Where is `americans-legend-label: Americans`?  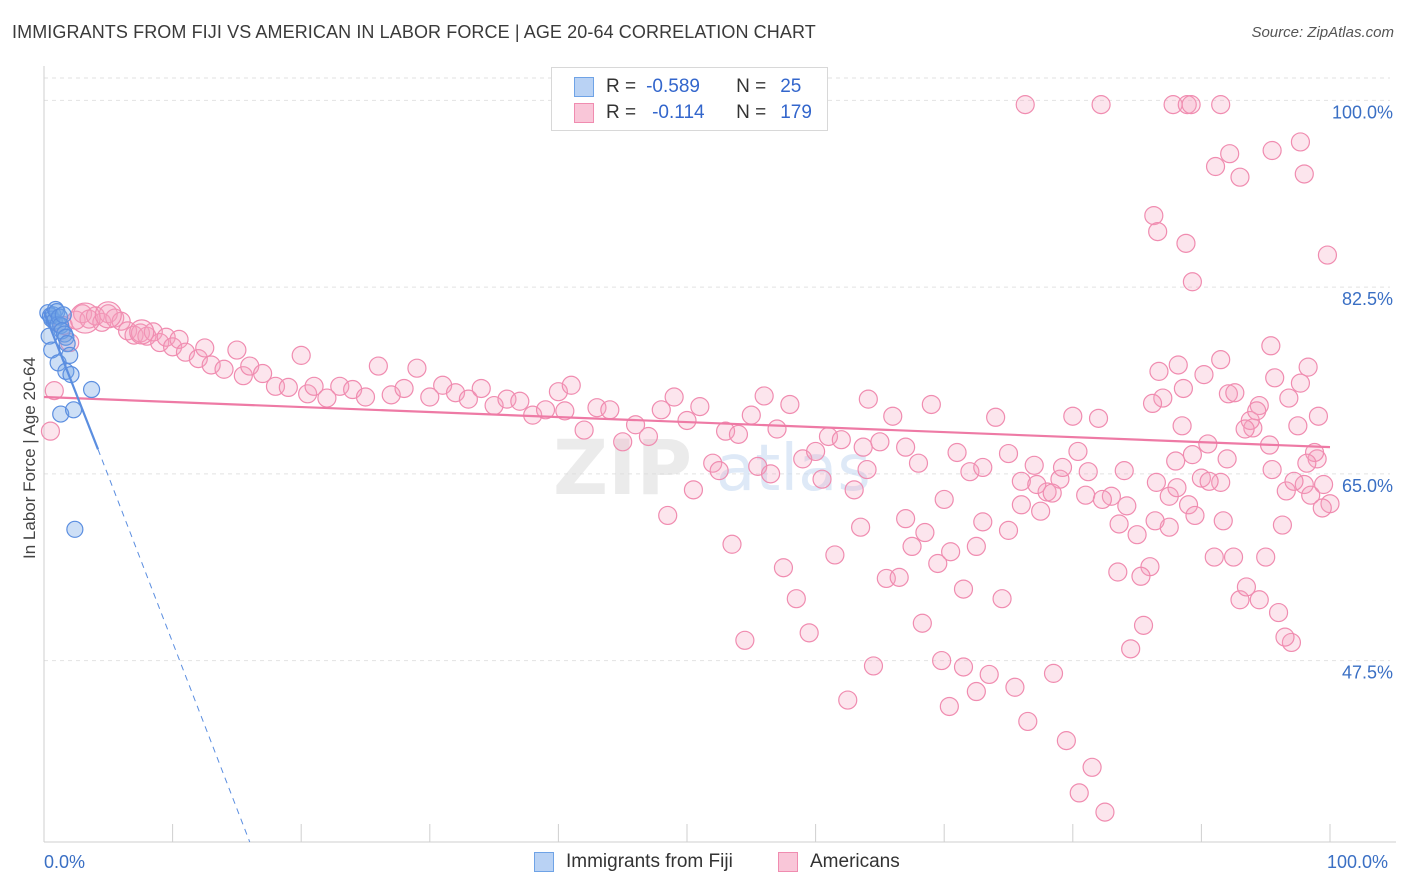 americans-legend-label: Americans is located at coordinates (855, 861).